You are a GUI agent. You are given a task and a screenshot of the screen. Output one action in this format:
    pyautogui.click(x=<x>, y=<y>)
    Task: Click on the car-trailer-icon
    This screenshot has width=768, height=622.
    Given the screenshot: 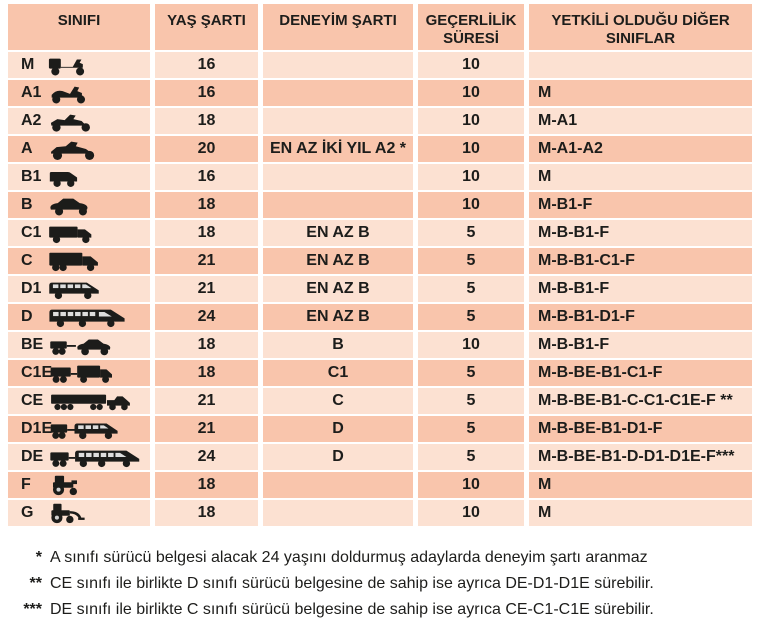 What is the action you would take?
    pyautogui.click(x=86, y=345)
    